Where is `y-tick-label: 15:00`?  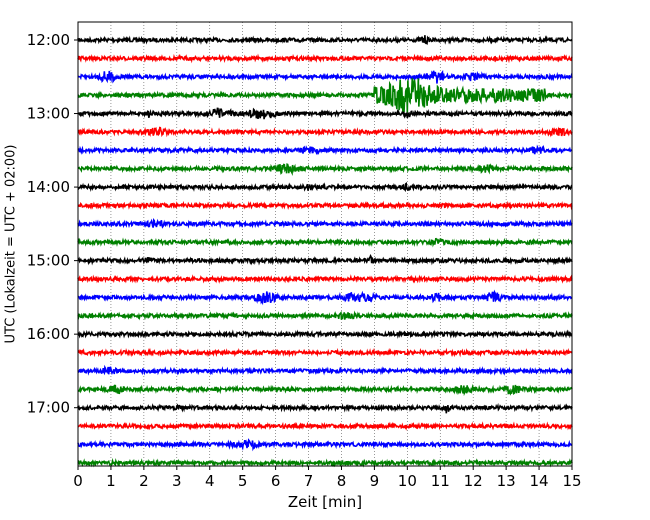
y-tick-label: 15:00 is located at coordinates (48, 261).